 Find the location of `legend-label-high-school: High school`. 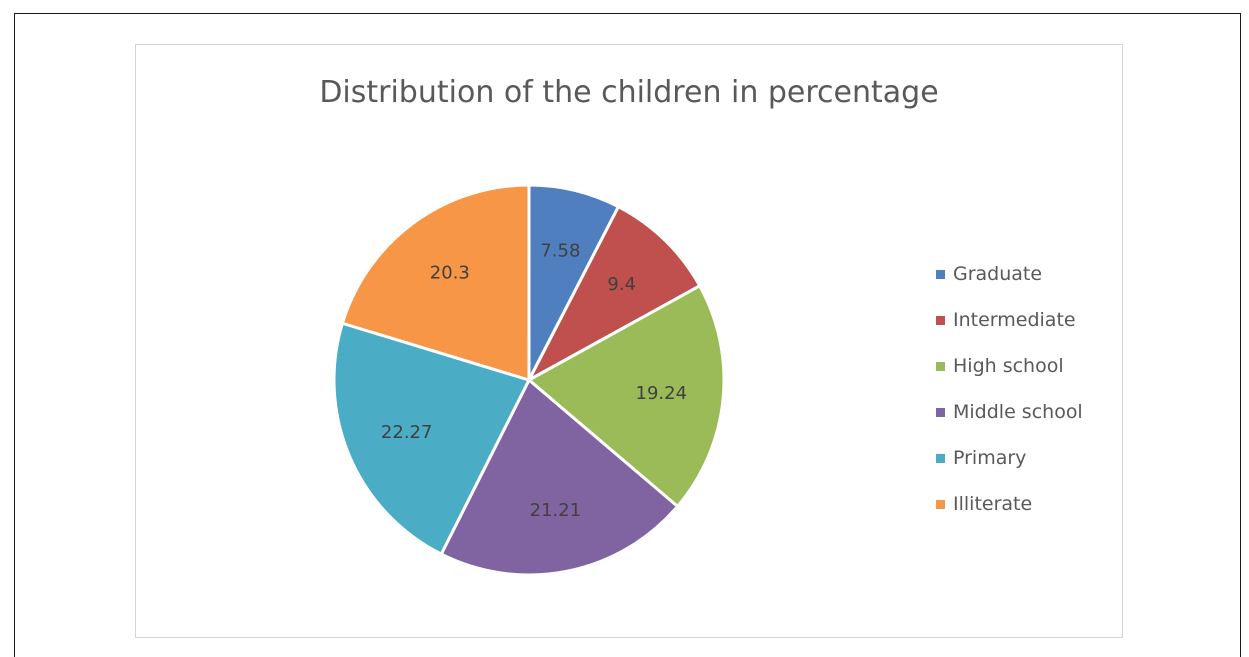

legend-label-high-school: High school is located at coordinates (1008, 366).